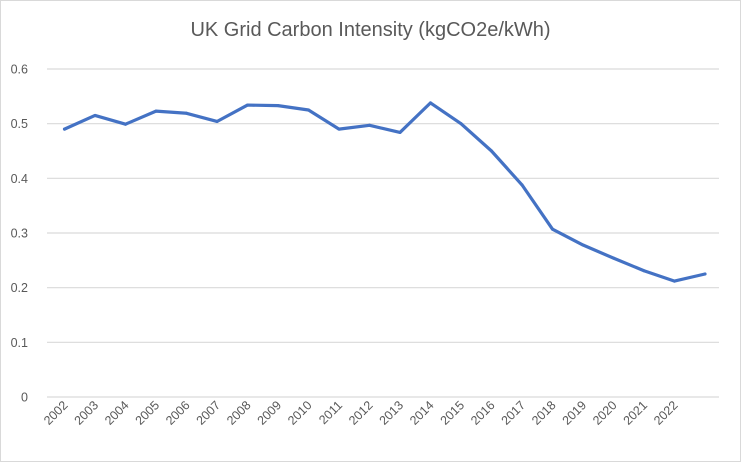 This screenshot has height=462, width=741. What do you see at coordinates (19, 70) in the screenshot?
I see `y-tick-label: 0.6` at bounding box center [19, 70].